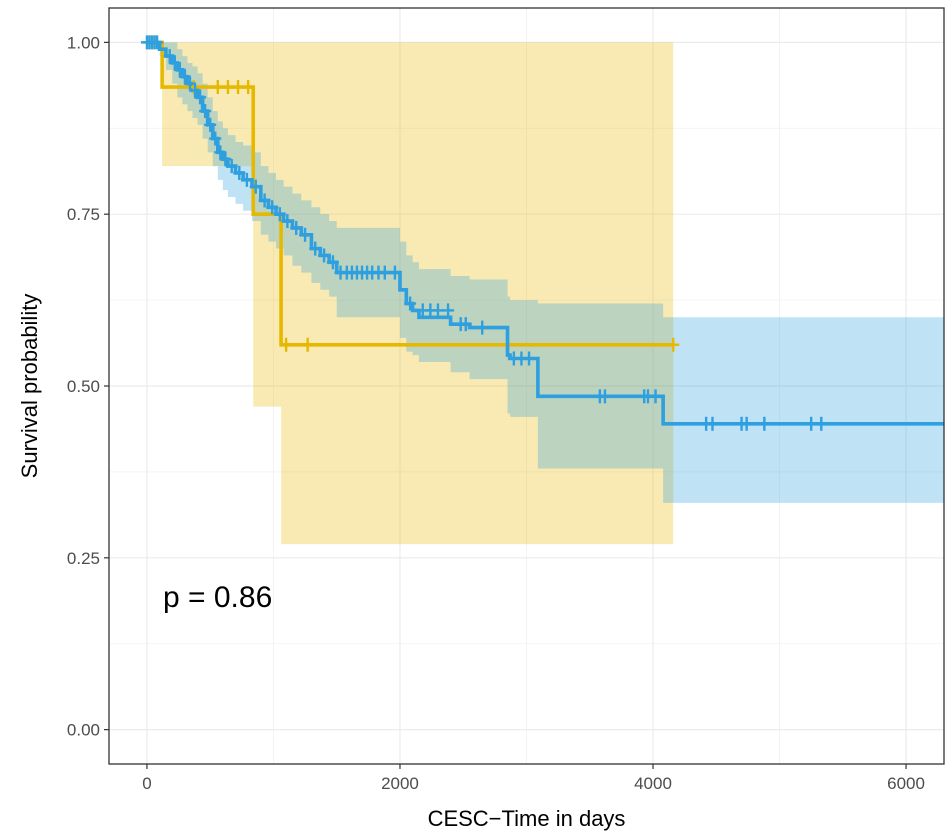  Describe the element at coordinates (83, 42) in the screenshot. I see `y-tick-label: 1.00` at that location.